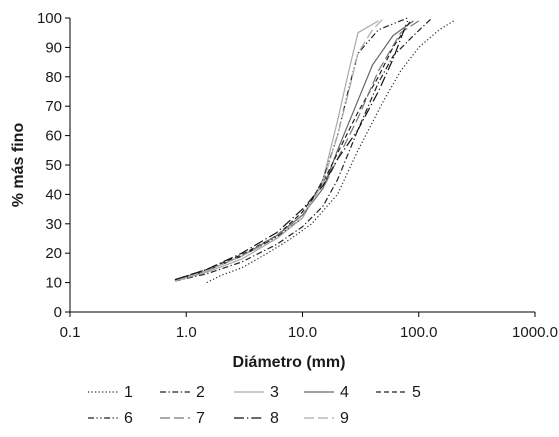 The height and width of the screenshot is (437, 559). I want to click on legend-label-3: 3, so click(274, 392).